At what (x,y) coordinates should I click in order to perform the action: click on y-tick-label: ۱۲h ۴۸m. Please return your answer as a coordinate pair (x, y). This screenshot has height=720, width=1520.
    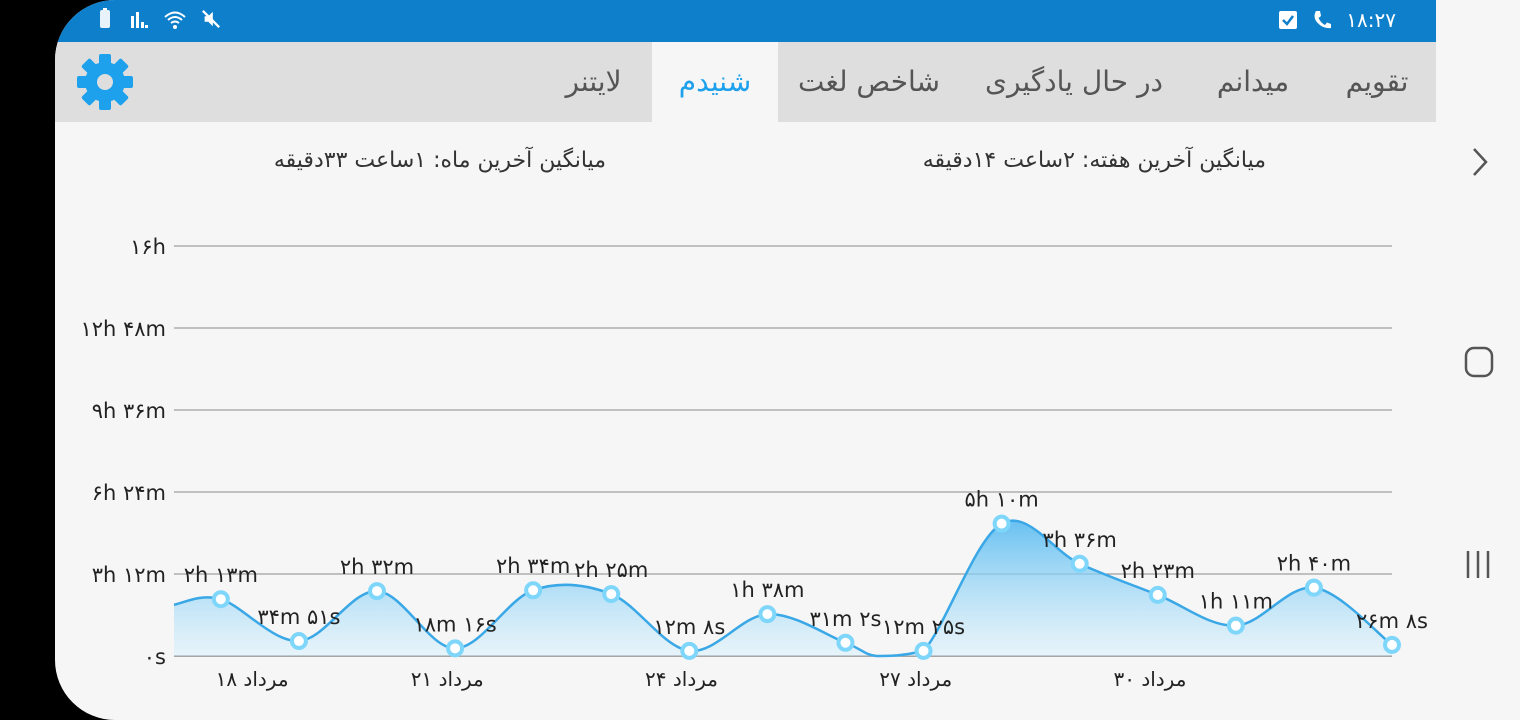
    Looking at the image, I should click on (123, 329).